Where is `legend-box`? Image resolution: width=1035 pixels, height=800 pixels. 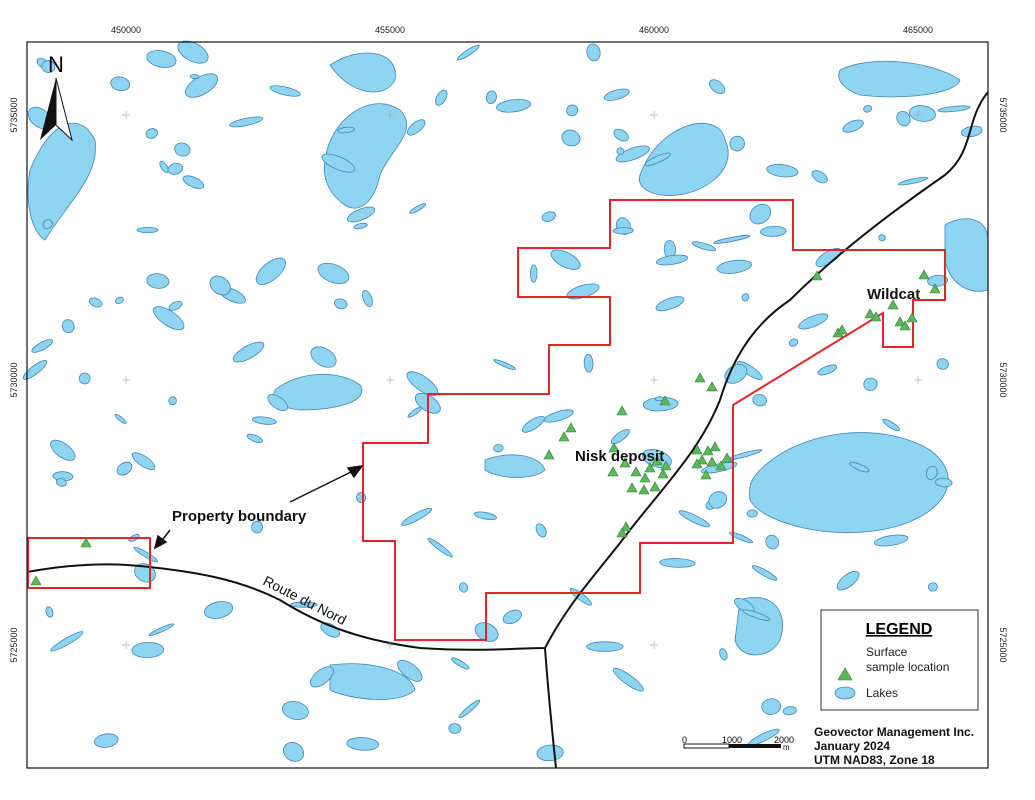
legend-box is located at coordinates (899, 660).